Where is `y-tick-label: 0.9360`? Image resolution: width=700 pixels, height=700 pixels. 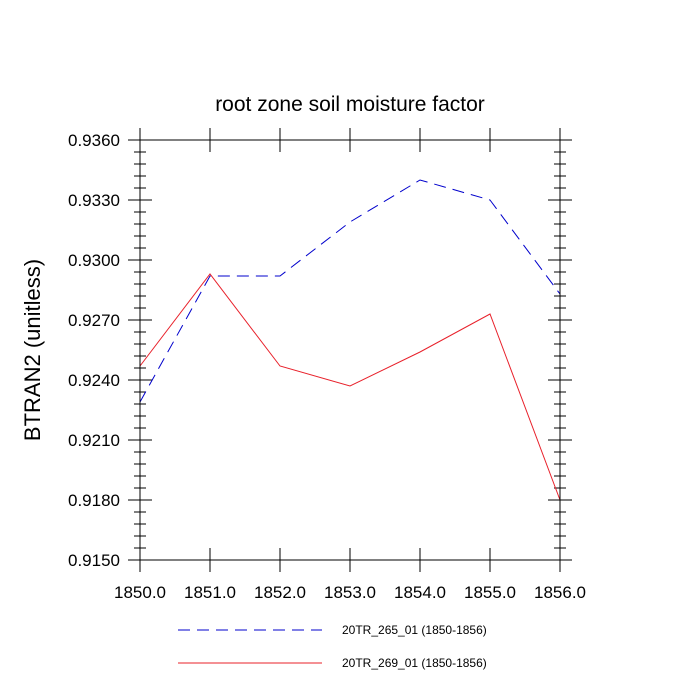
y-tick-label: 0.9360 is located at coordinates (94, 140).